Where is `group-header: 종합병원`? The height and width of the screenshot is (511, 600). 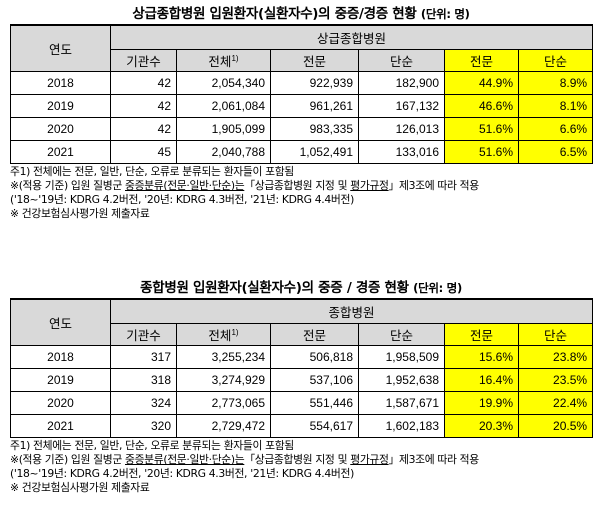 group-header: 종합병원 is located at coordinates (351, 311).